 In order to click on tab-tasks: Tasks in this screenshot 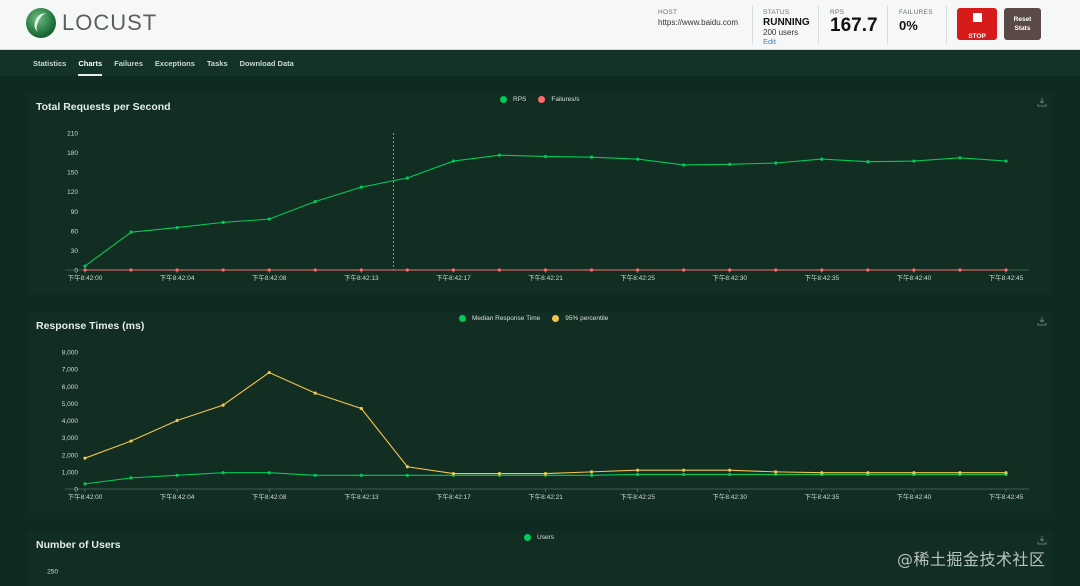, I will do `click(217, 63)`.